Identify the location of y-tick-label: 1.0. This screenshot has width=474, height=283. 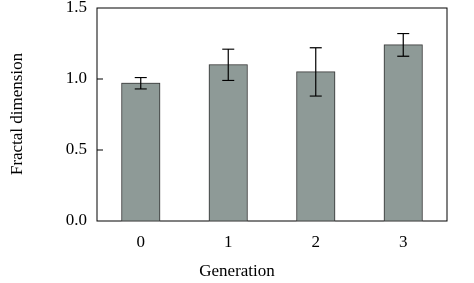
(76, 77).